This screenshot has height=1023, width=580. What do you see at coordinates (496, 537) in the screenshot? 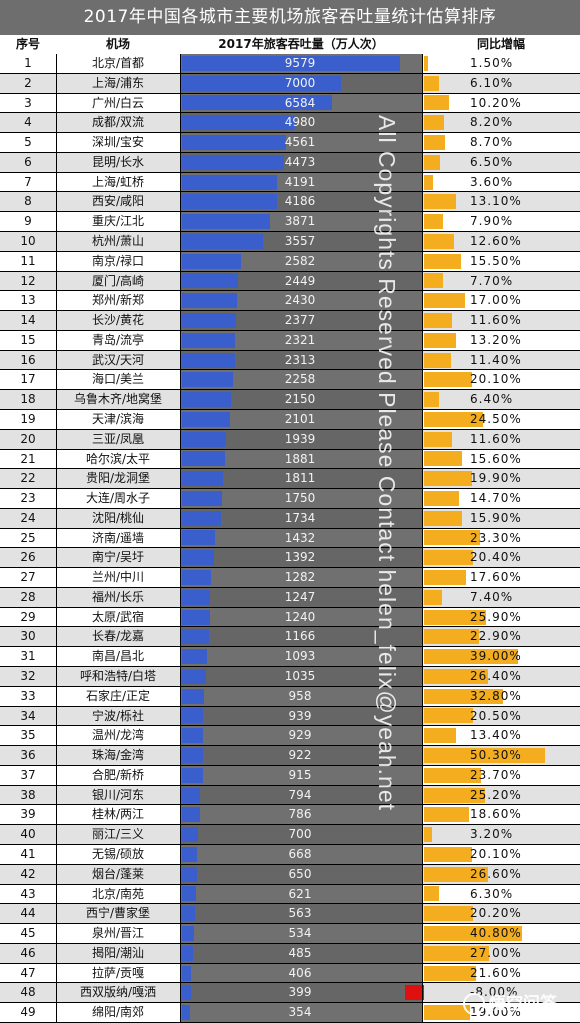
I see `growth-label: 23.30%` at bounding box center [496, 537].